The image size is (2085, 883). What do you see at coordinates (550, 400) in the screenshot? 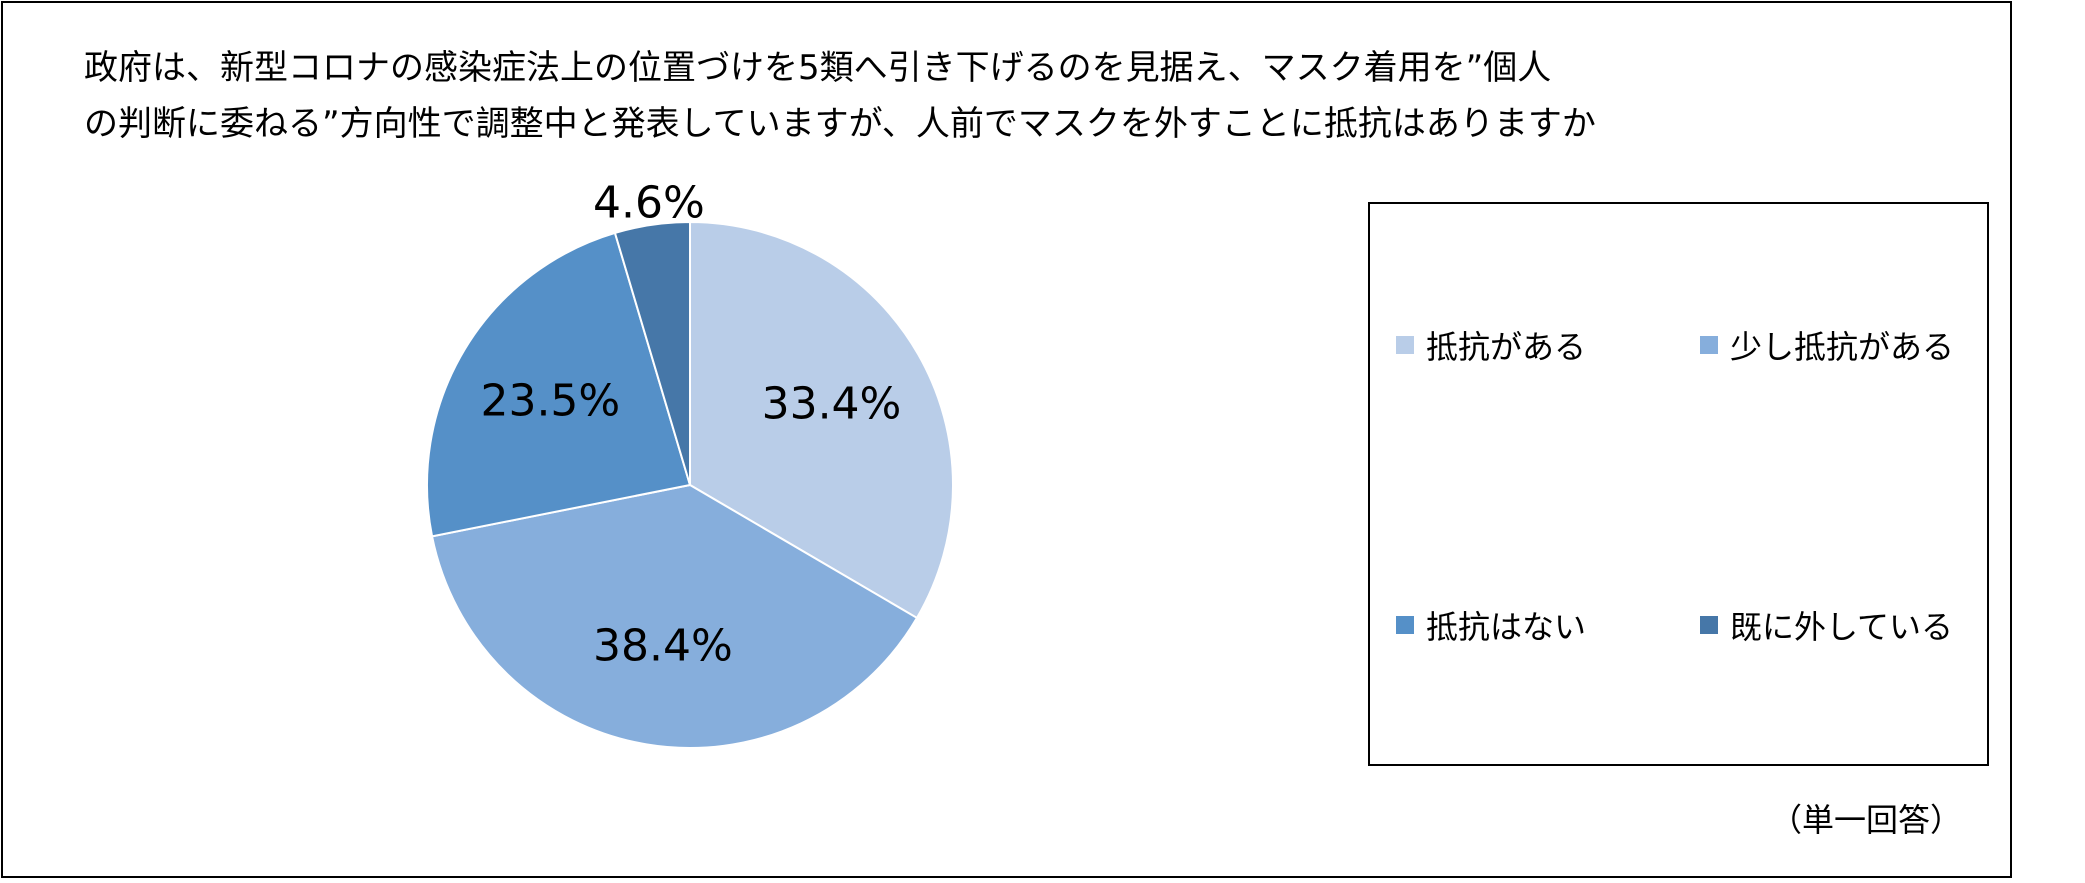
I see `data-label-2: 23.5%` at bounding box center [550, 400].